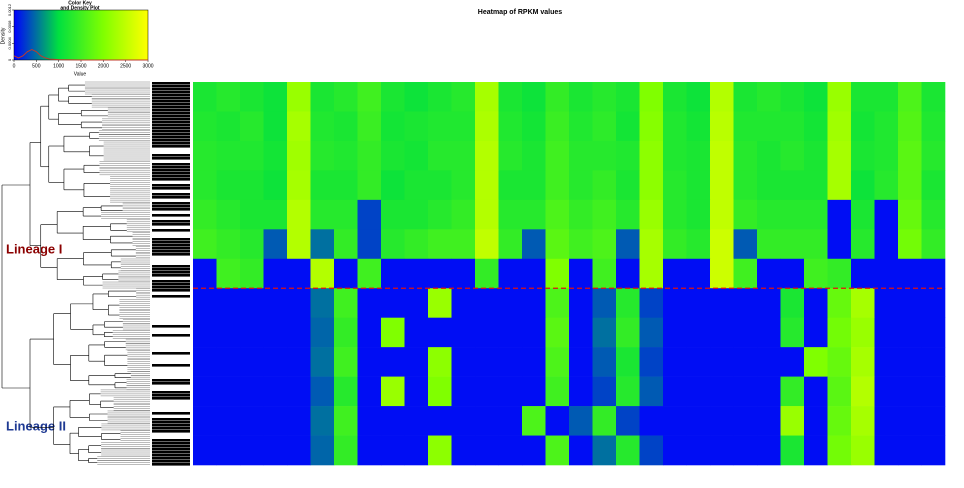 This screenshot has width=964, height=488. I want to click on x-tick-label: 1500, so click(80, 66).